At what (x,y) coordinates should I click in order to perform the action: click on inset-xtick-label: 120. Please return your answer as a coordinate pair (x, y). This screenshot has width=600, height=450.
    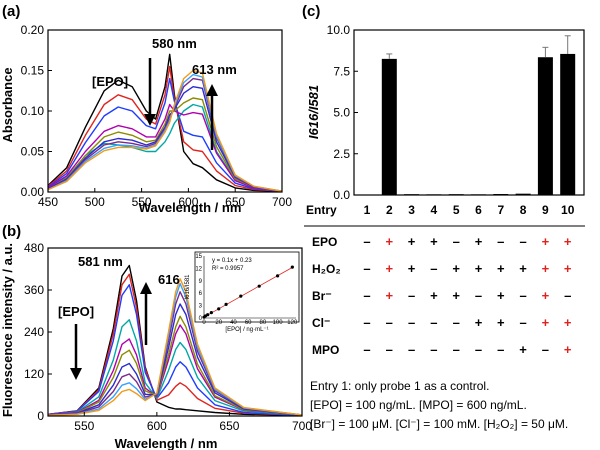
    Looking at the image, I should click on (292, 323).